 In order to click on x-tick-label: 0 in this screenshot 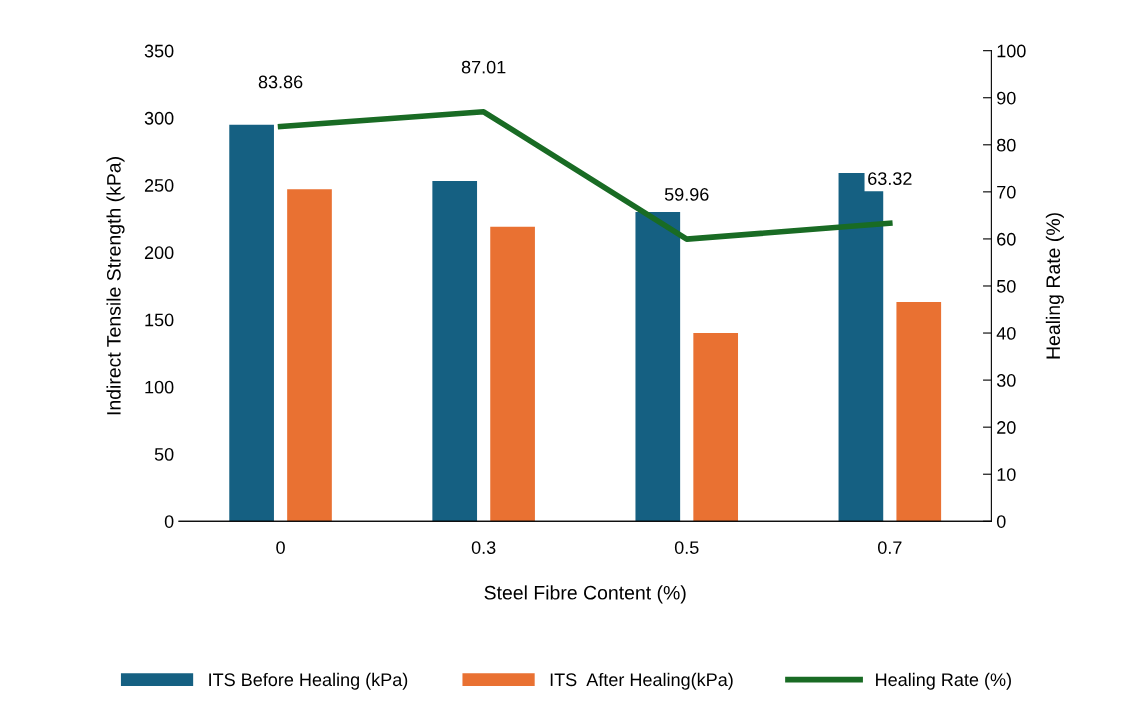, I will do `click(280, 547)`.